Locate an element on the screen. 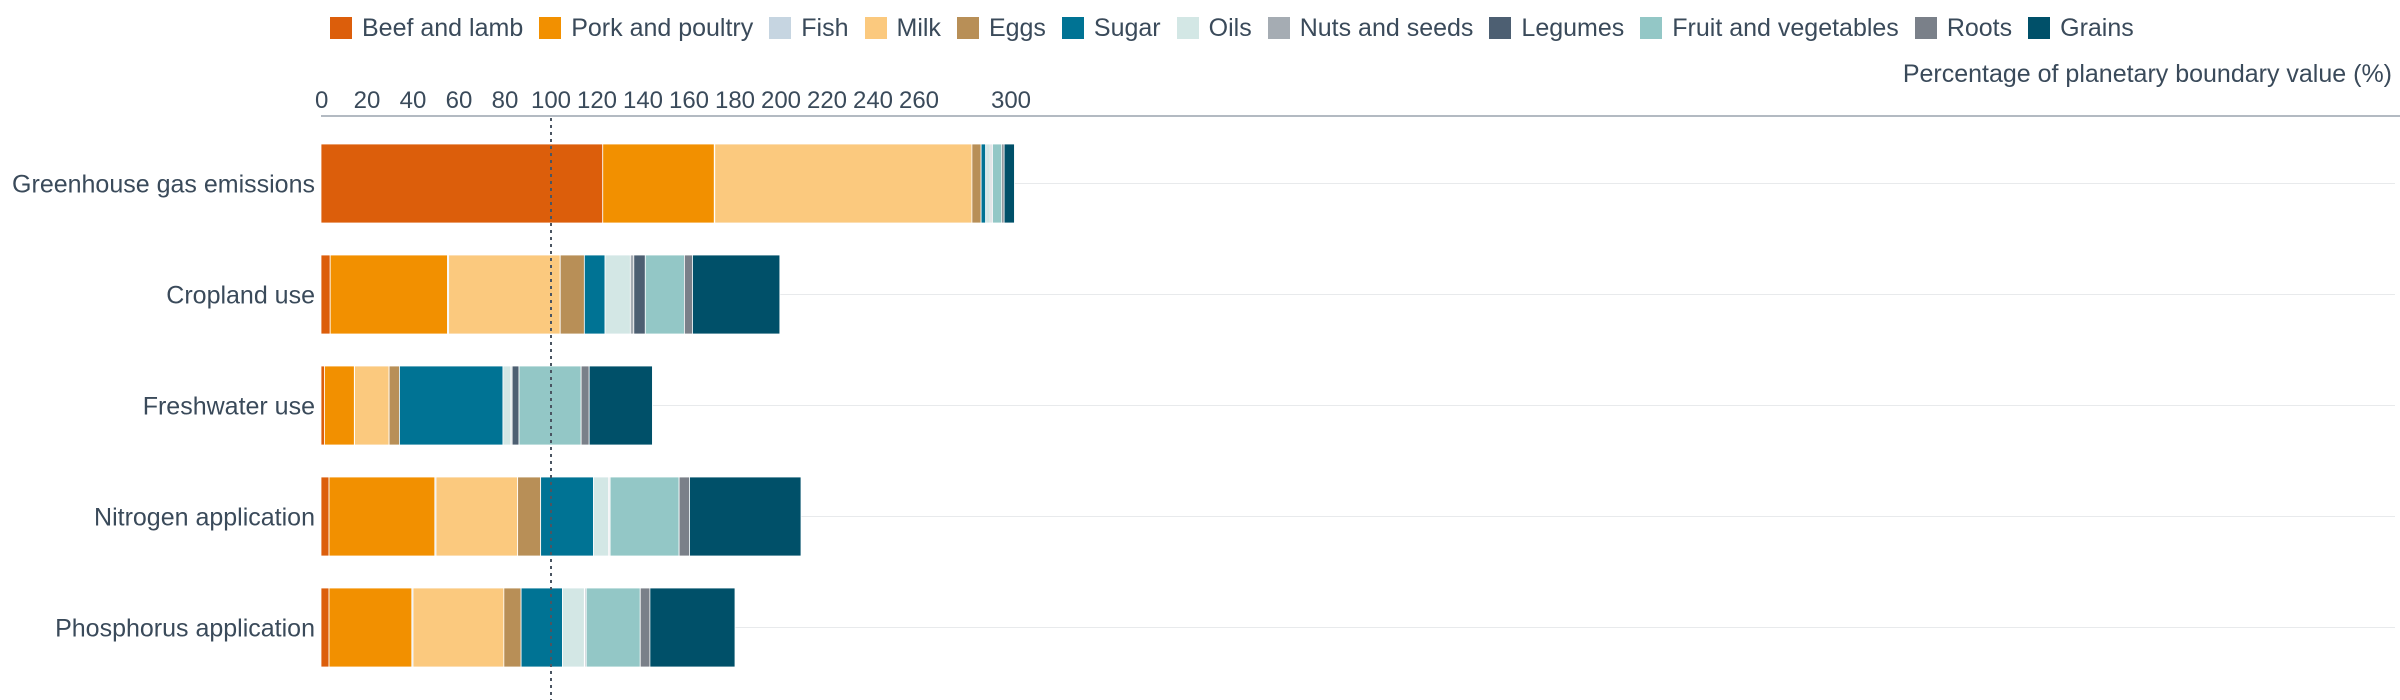 The height and width of the screenshot is (700, 2400). bar-segment-nitrogen-application-fruit-and-vegetables is located at coordinates (644, 516).